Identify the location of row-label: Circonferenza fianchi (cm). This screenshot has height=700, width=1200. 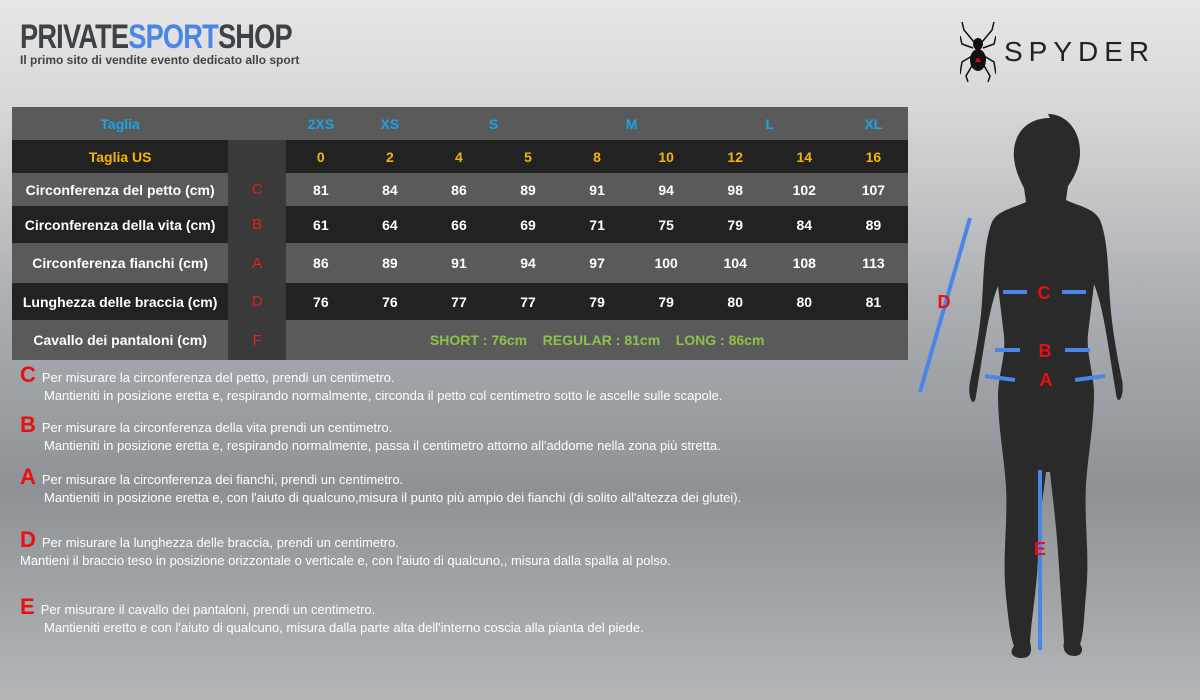
(120, 263).